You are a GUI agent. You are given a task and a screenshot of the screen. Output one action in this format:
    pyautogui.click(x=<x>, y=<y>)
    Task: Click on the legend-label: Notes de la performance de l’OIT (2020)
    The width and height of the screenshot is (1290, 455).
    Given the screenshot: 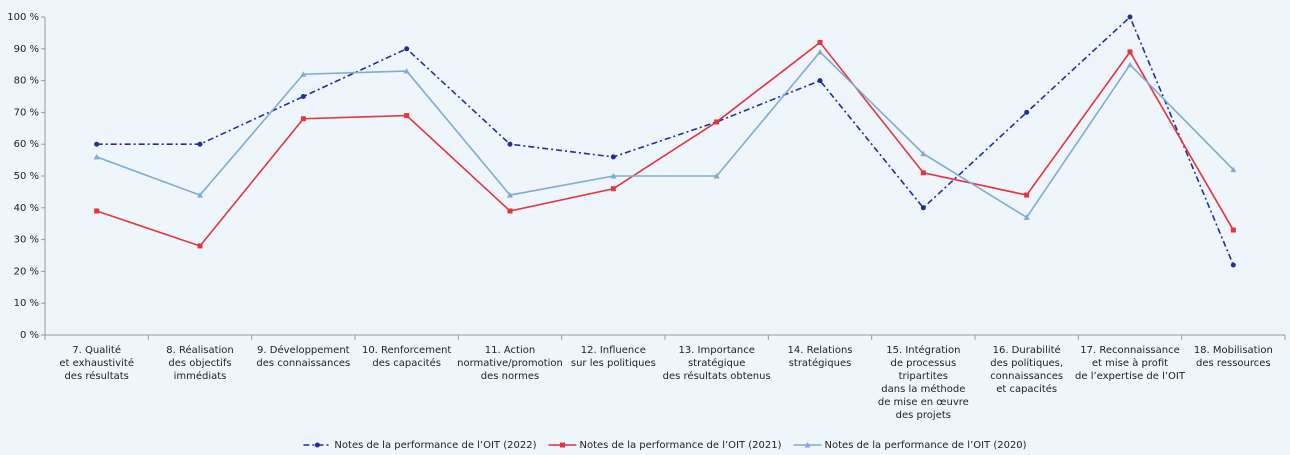 What is the action you would take?
    pyautogui.click(x=926, y=445)
    